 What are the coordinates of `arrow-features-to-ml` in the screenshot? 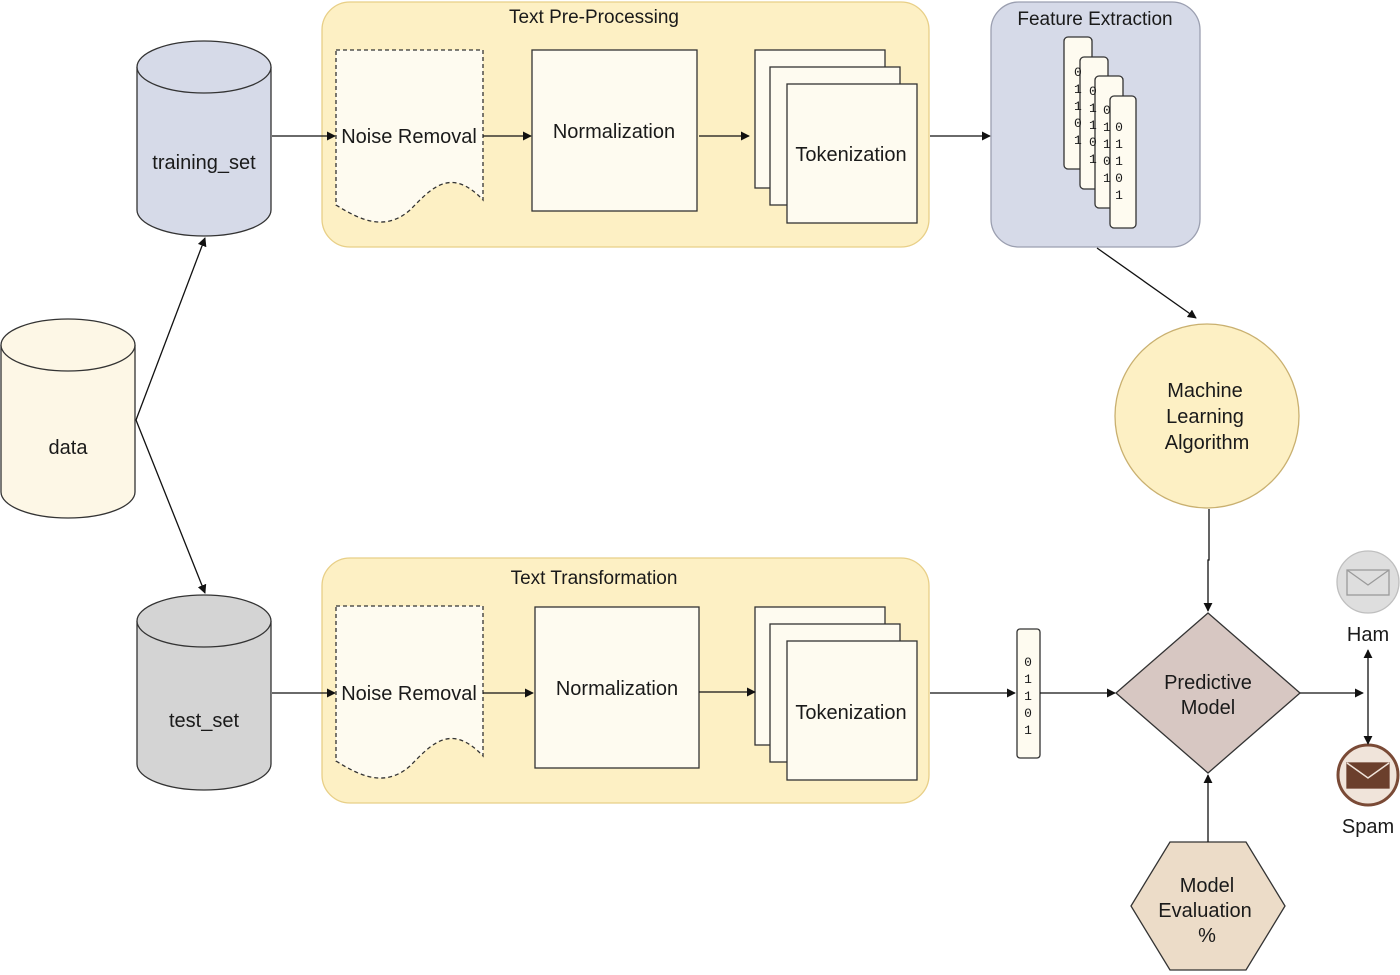 It's located at (1146, 283).